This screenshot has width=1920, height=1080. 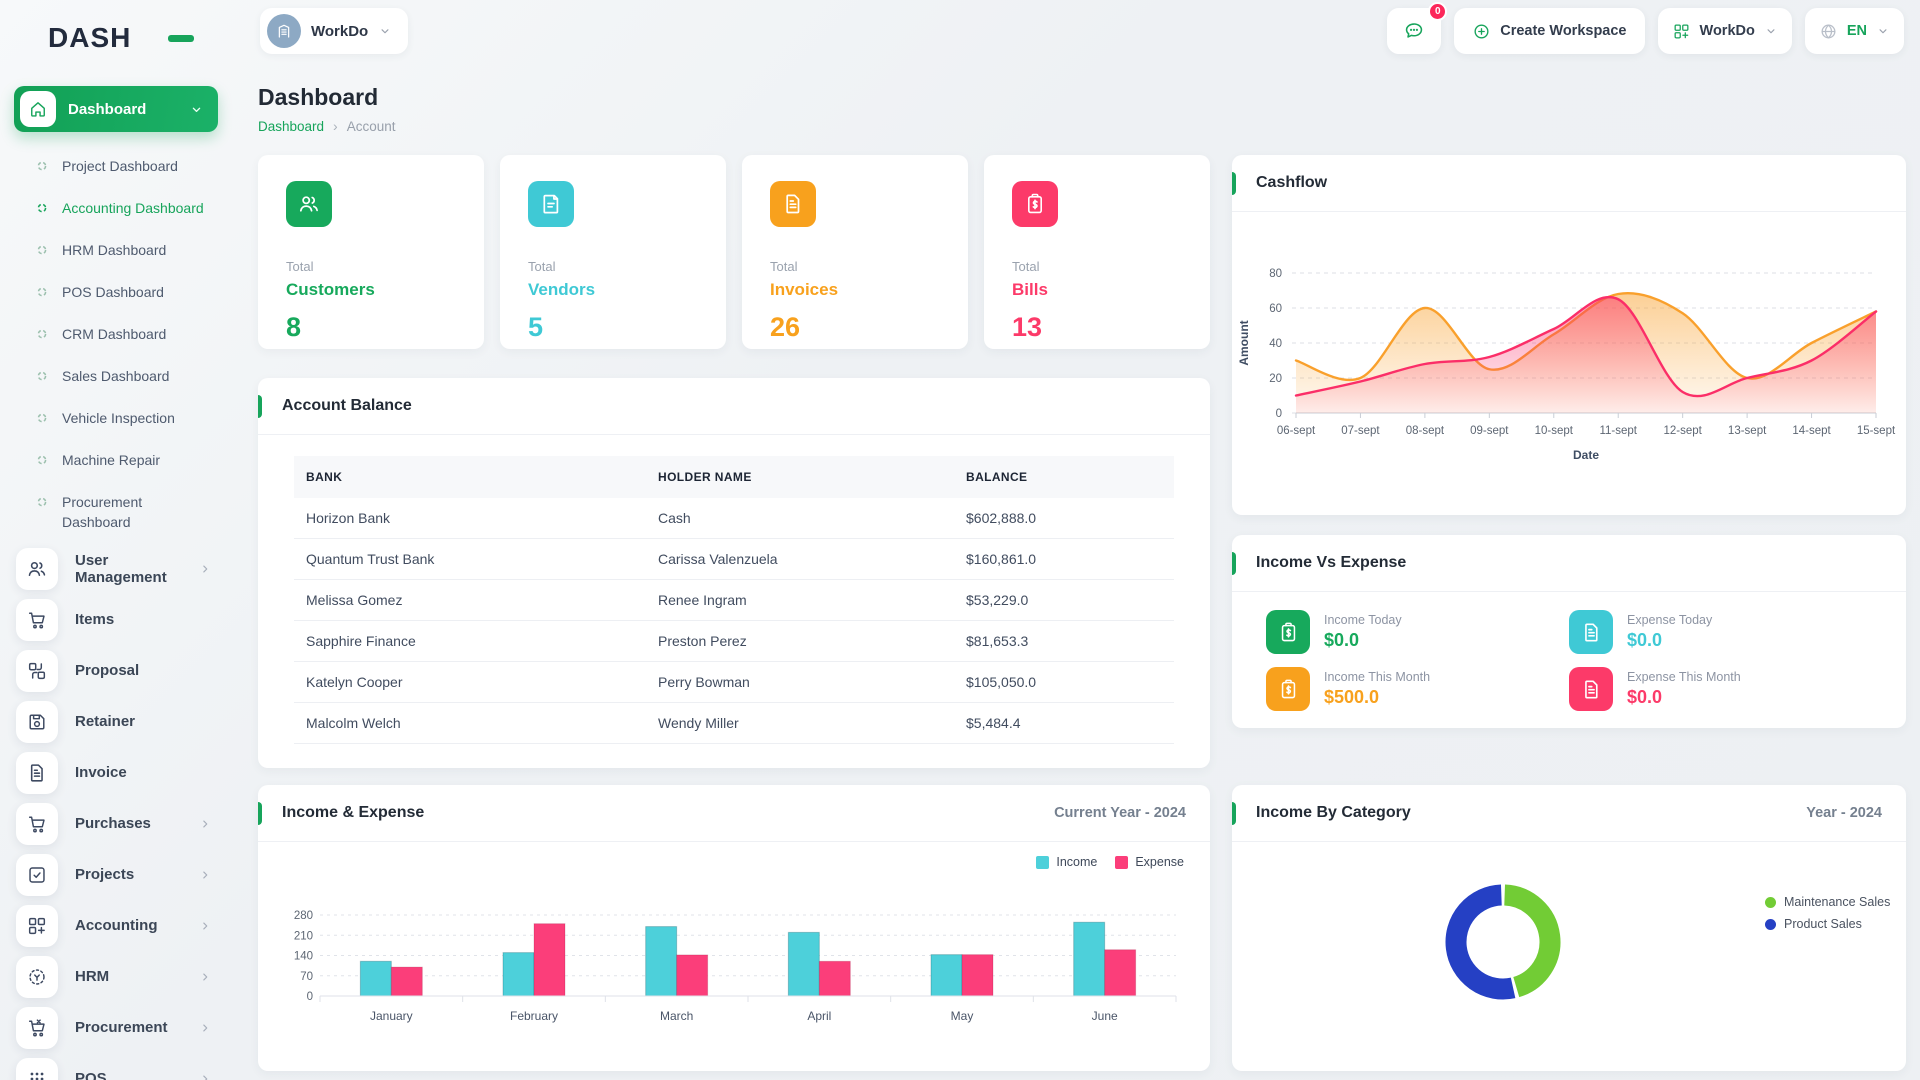 I want to click on sidebar-item-projects: Projects, so click(x=116, y=874).